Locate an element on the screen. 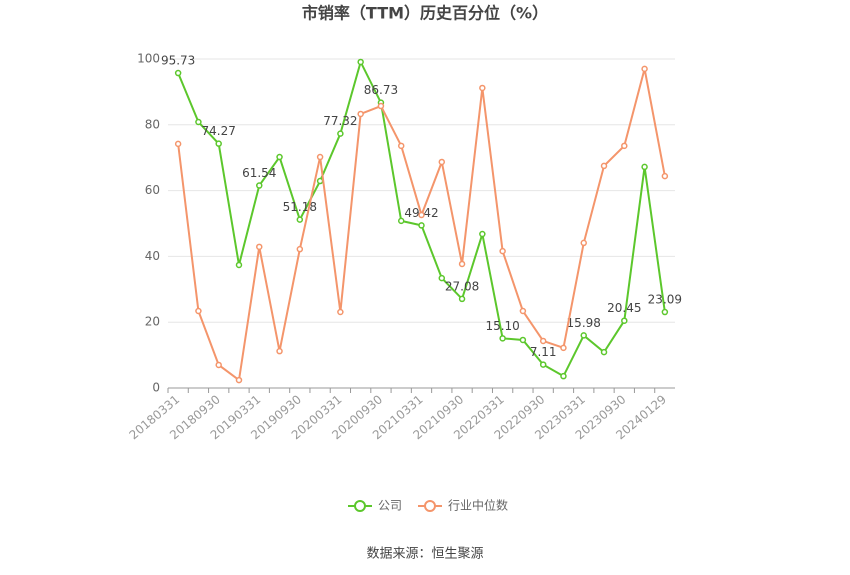 This screenshot has height=575, width=850. data-label: 74.27 is located at coordinates (219, 131).